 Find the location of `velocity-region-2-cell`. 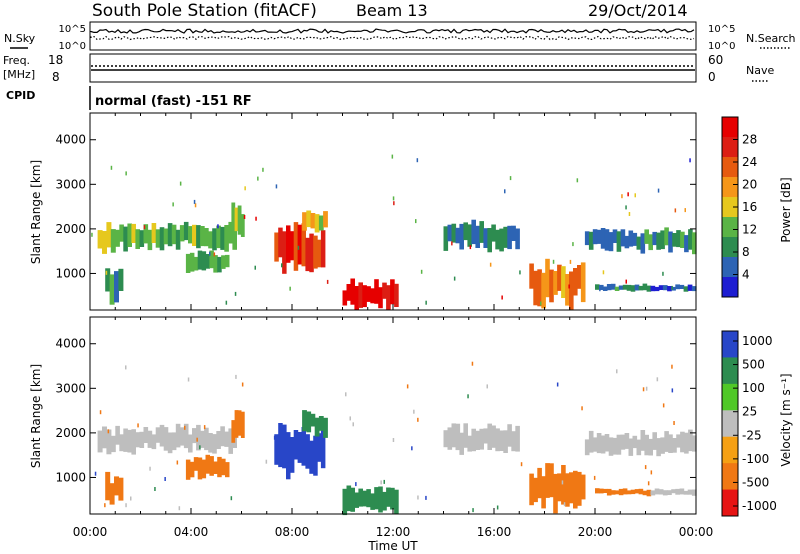

velocity-region-2-cell is located at coordinates (242, 424).